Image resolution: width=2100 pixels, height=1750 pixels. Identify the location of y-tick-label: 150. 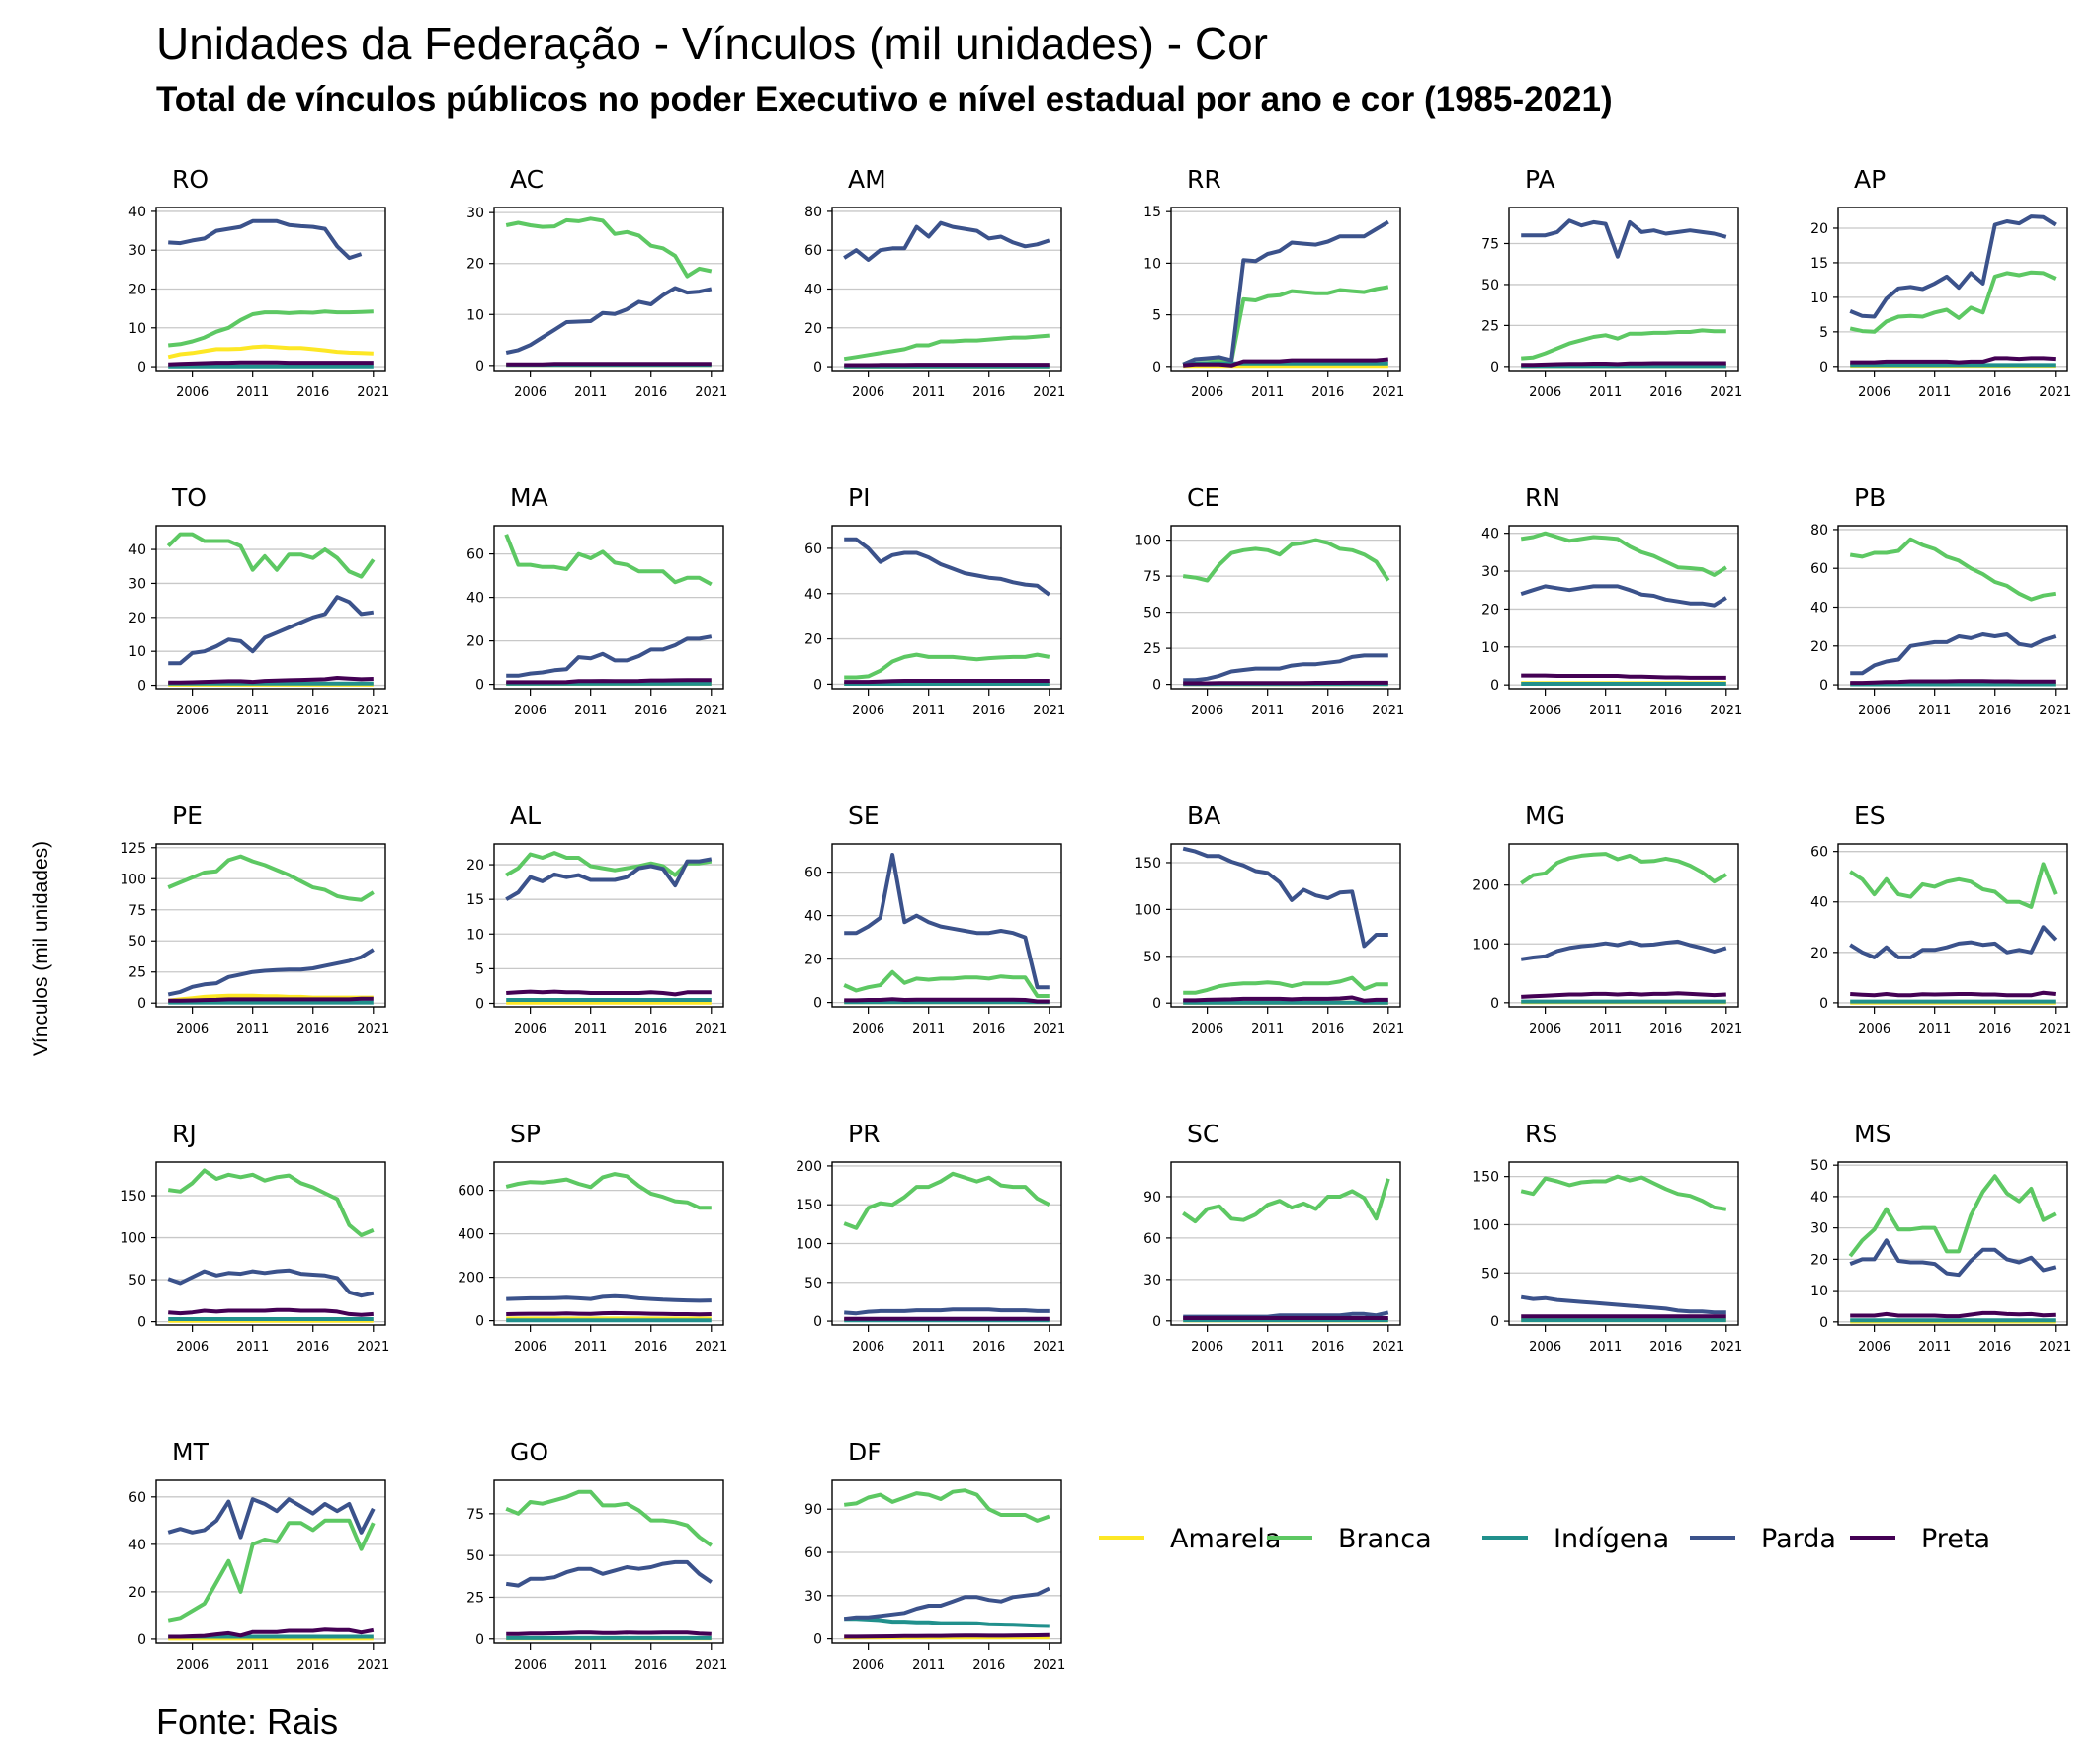
(133, 1197).